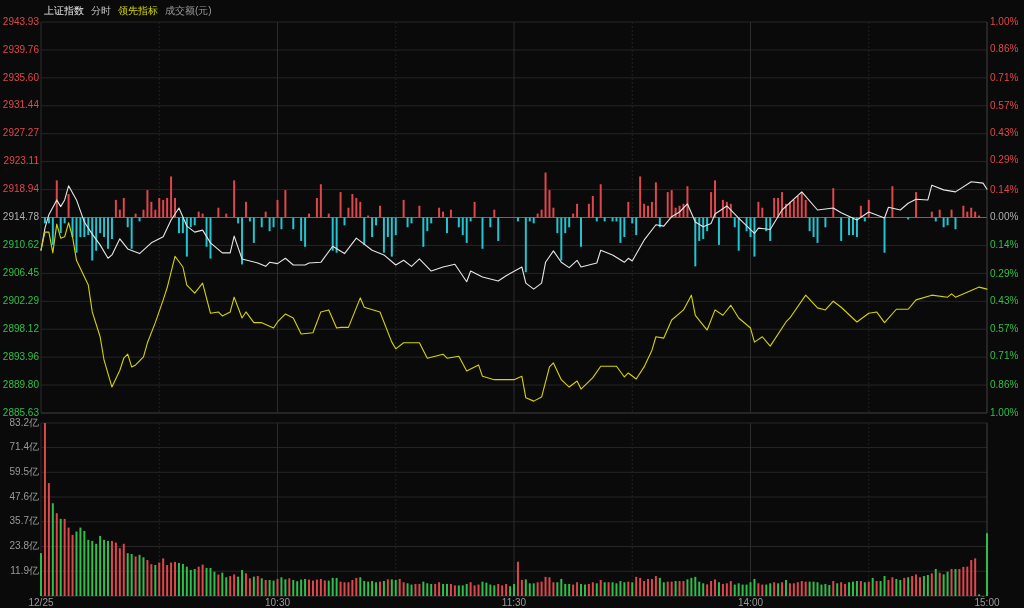 The height and width of the screenshot is (608, 1024). What do you see at coordinates (24, 447) in the screenshot?
I see `y-tick-label: 71.4亿` at bounding box center [24, 447].